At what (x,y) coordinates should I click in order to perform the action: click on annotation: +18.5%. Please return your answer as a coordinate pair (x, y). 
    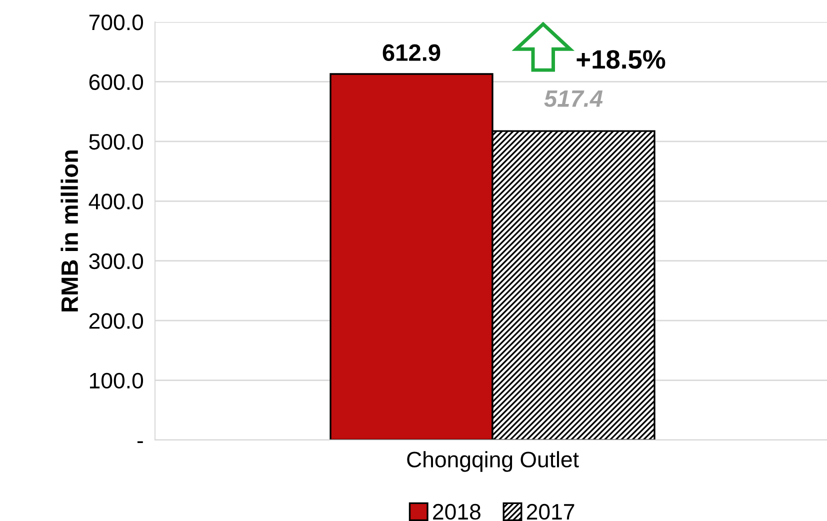
    Looking at the image, I should click on (621, 59).